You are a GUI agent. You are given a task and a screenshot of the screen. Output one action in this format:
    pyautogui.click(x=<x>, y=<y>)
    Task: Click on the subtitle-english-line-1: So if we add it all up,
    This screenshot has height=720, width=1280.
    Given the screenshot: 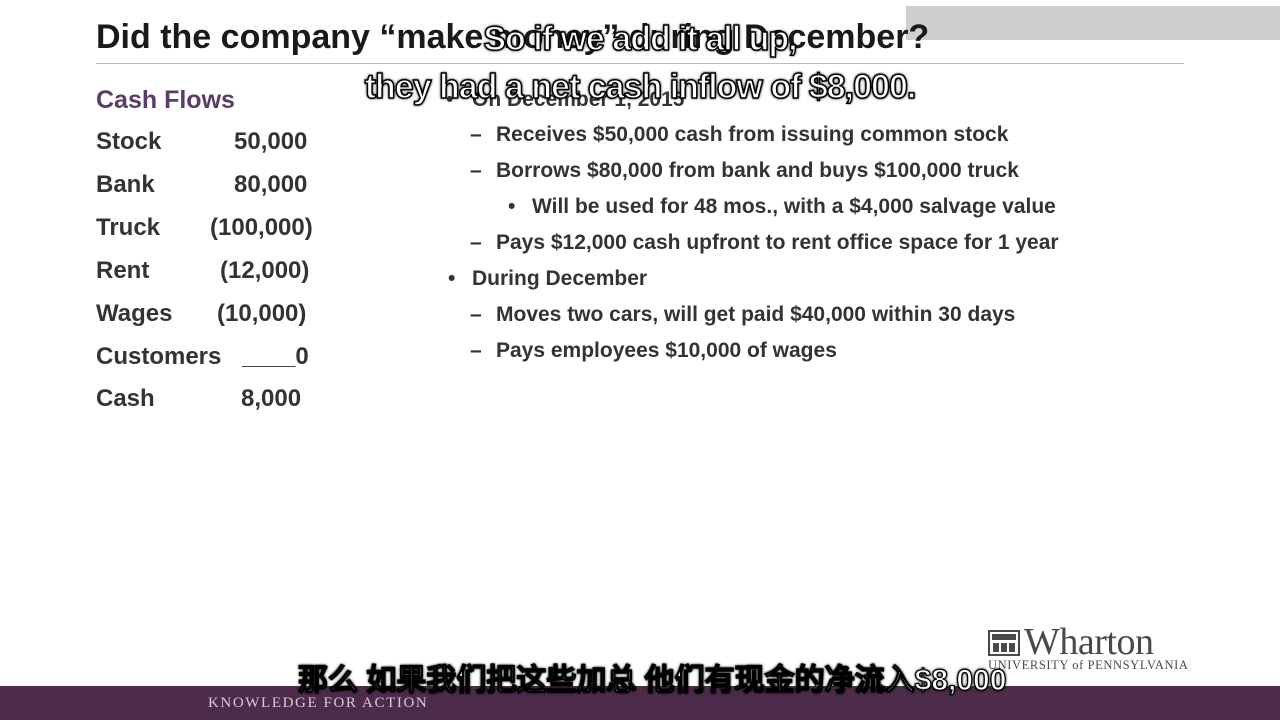 What is the action you would take?
    pyautogui.click(x=641, y=39)
    